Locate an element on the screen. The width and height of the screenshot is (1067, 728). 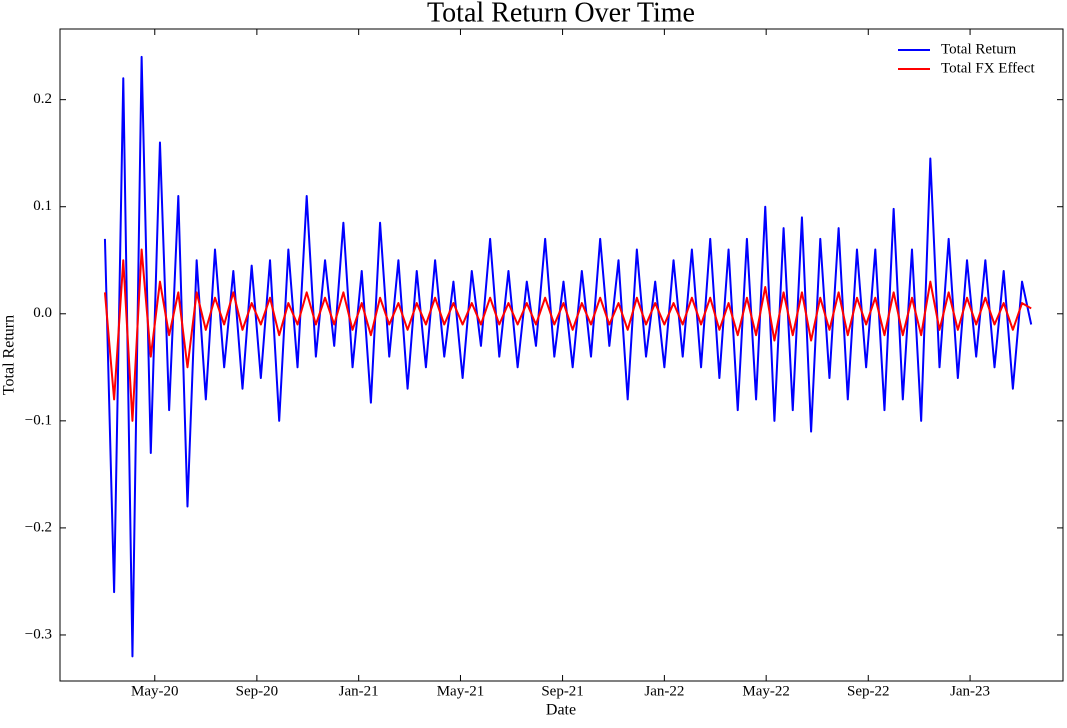
x-tick-label: Jan-21 is located at coordinates (359, 691).